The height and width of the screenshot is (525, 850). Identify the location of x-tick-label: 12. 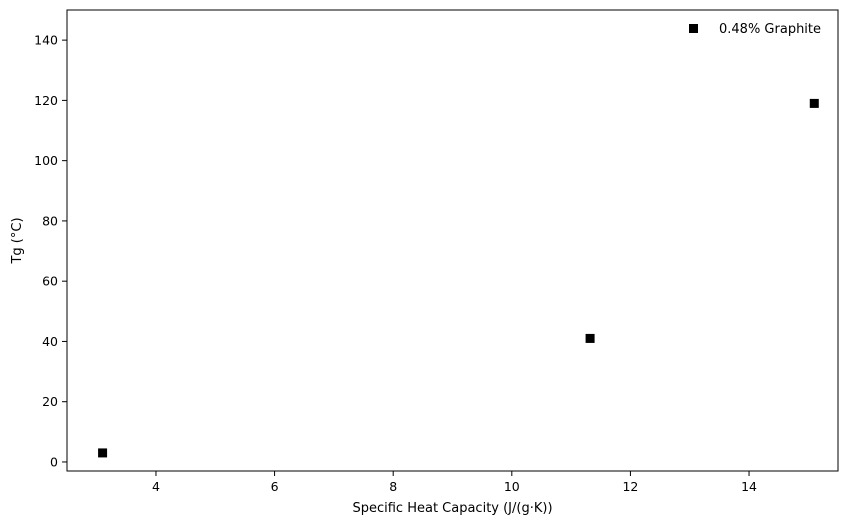
(630, 486).